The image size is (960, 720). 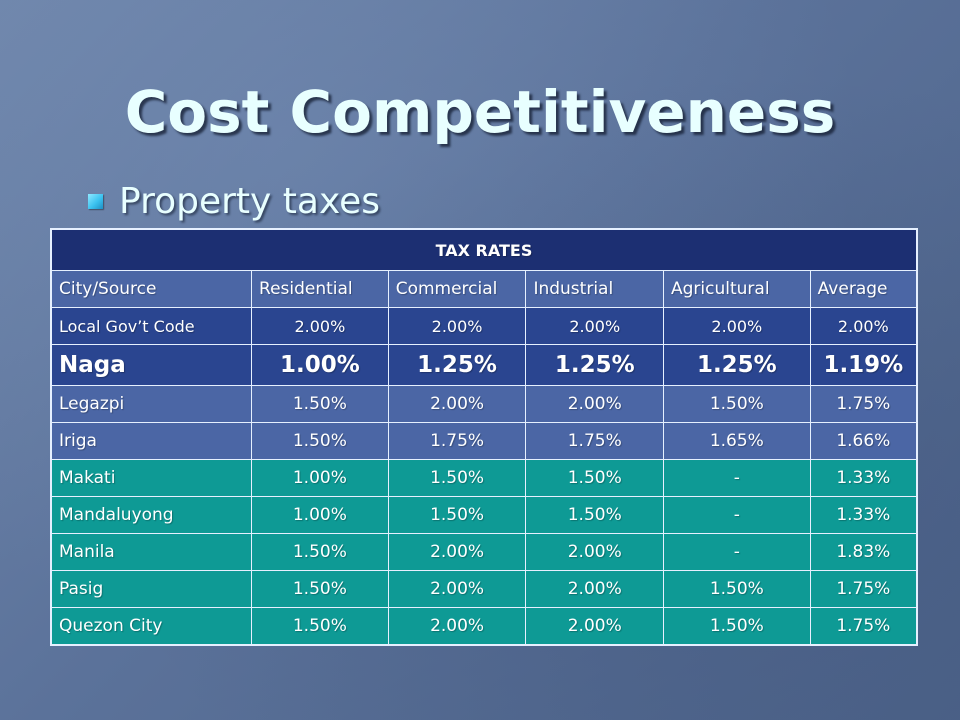 I want to click on residential-cell: 2.00%, so click(x=320, y=326).